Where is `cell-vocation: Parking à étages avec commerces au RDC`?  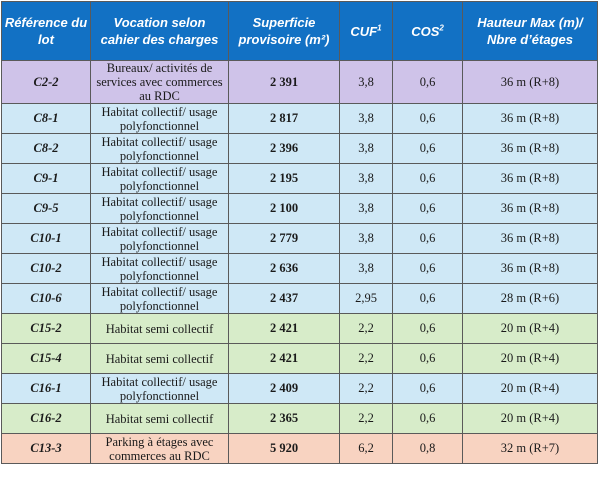
cell-vocation: Parking à étages avec commerces au RDC is located at coordinates (159, 448).